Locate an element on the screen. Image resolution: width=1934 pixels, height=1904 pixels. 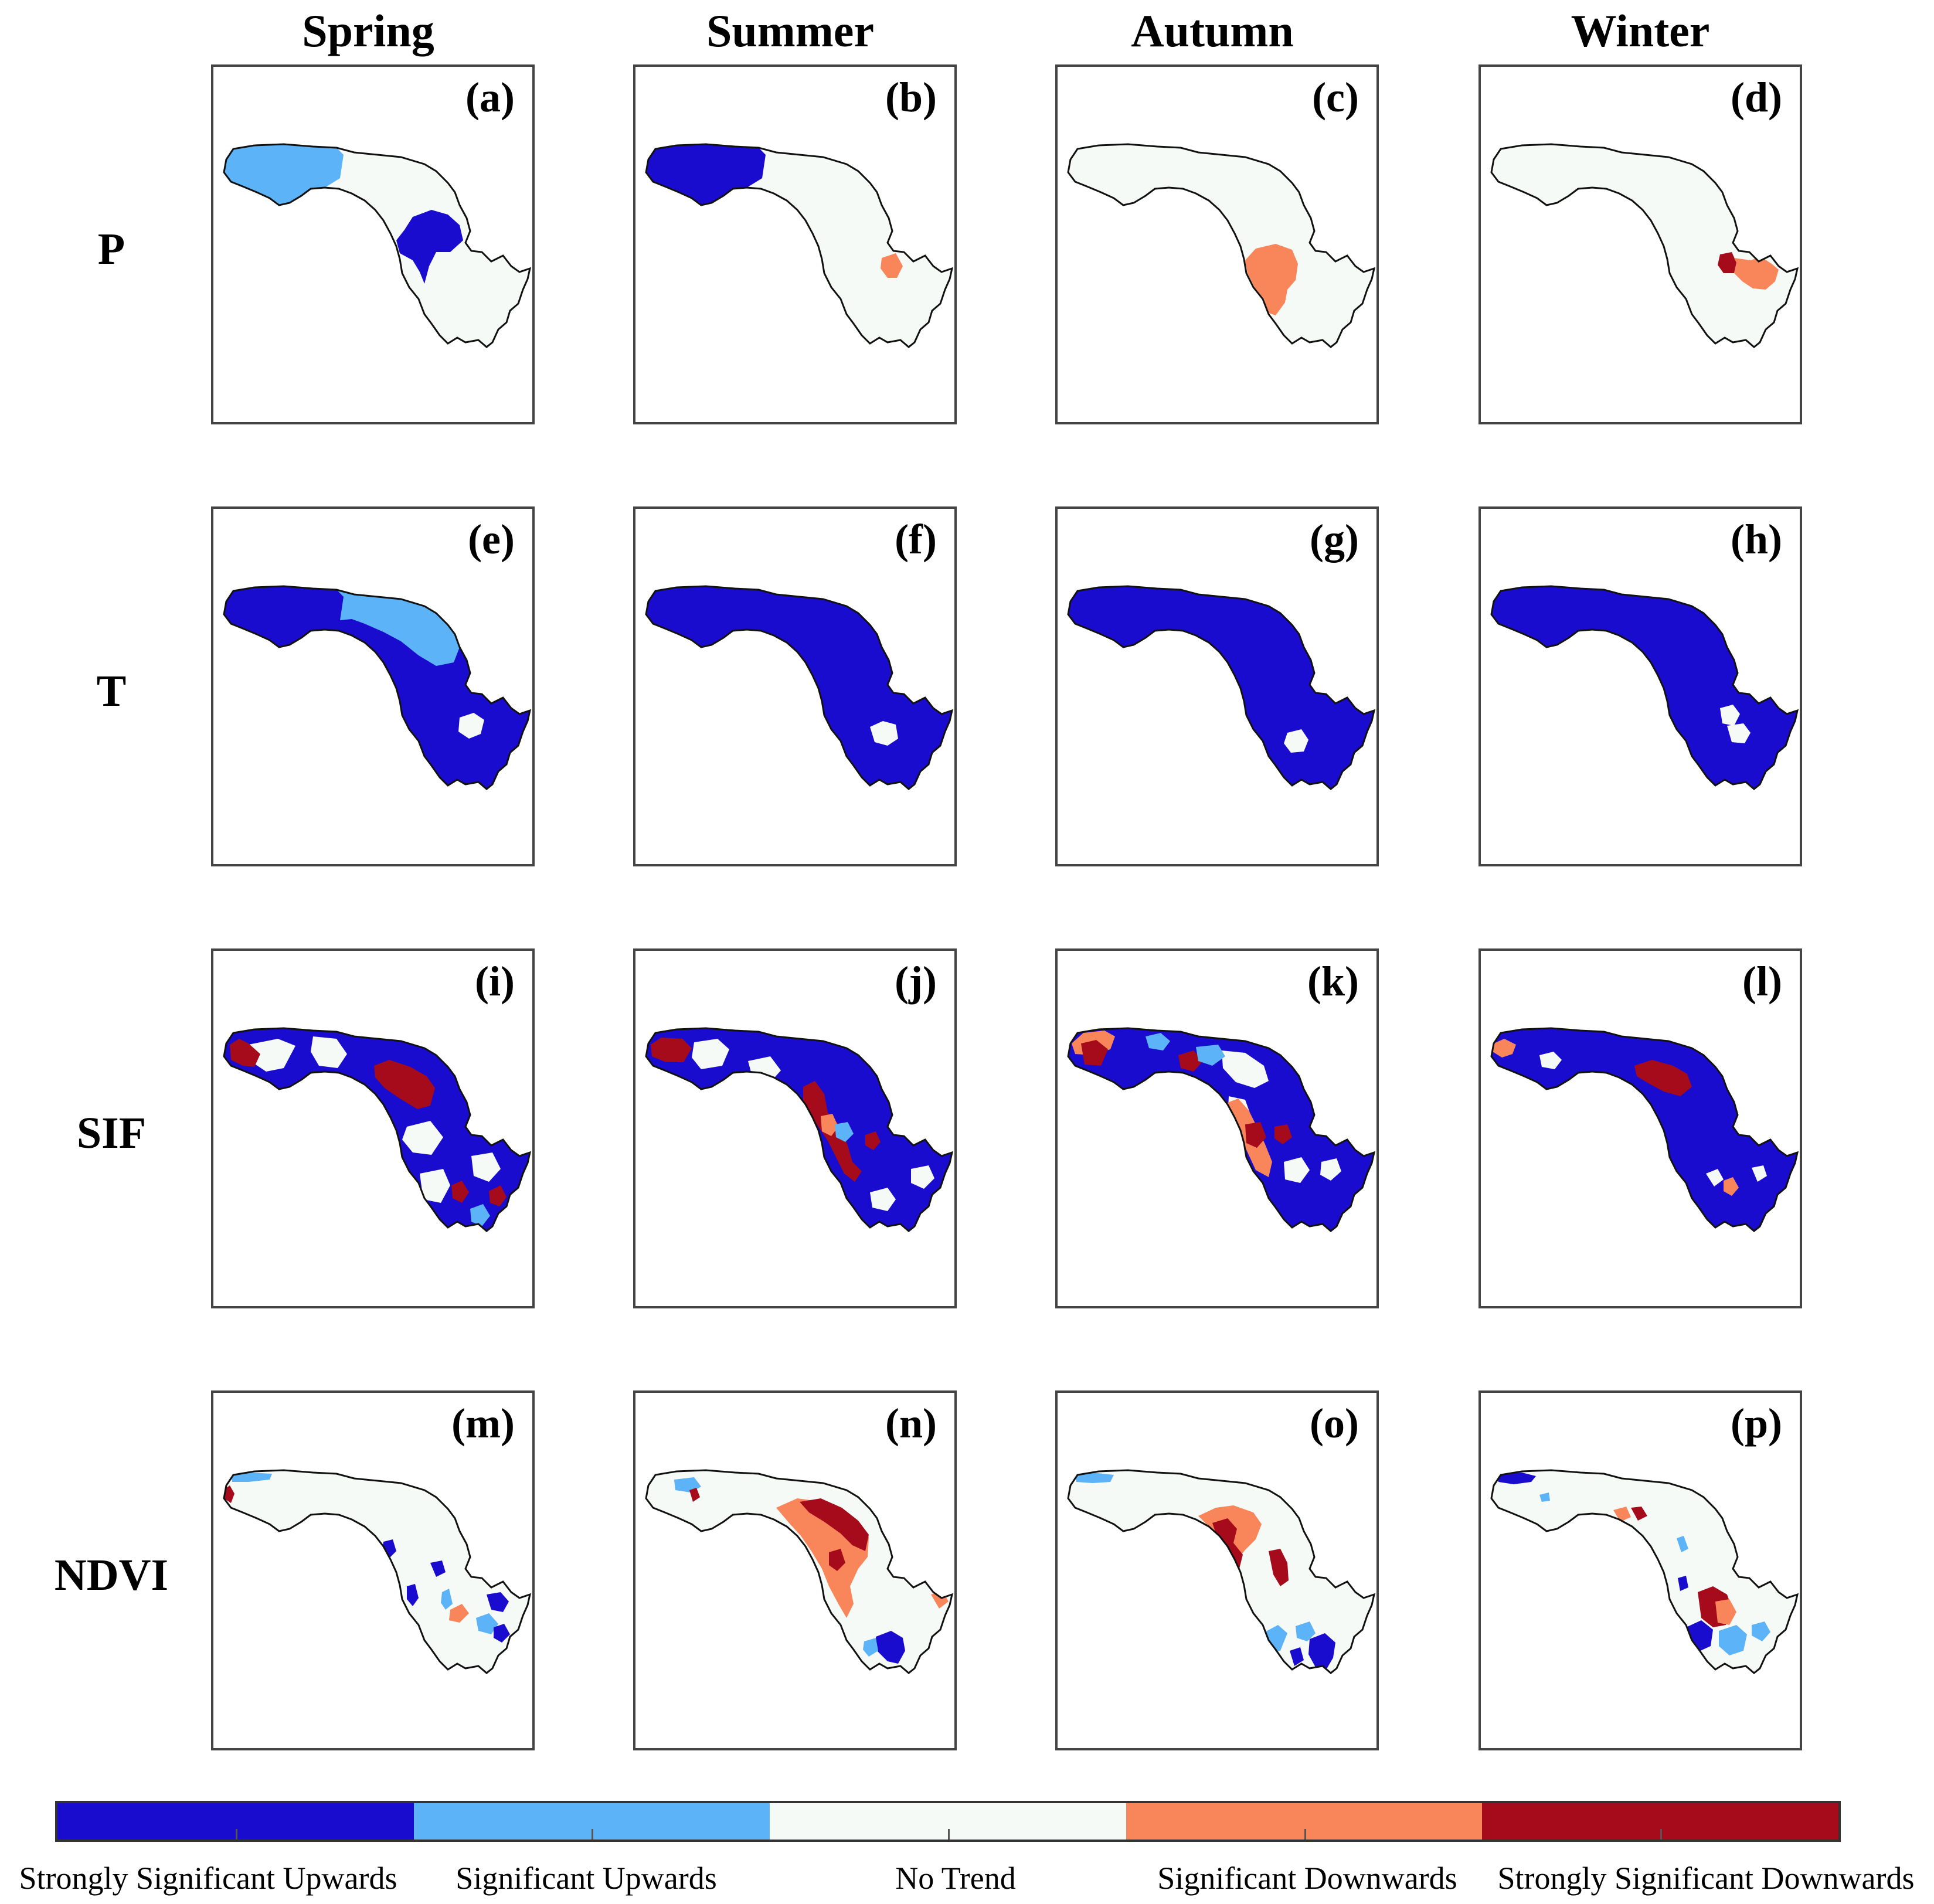
map-panel-i: (i) is located at coordinates (373, 1128).